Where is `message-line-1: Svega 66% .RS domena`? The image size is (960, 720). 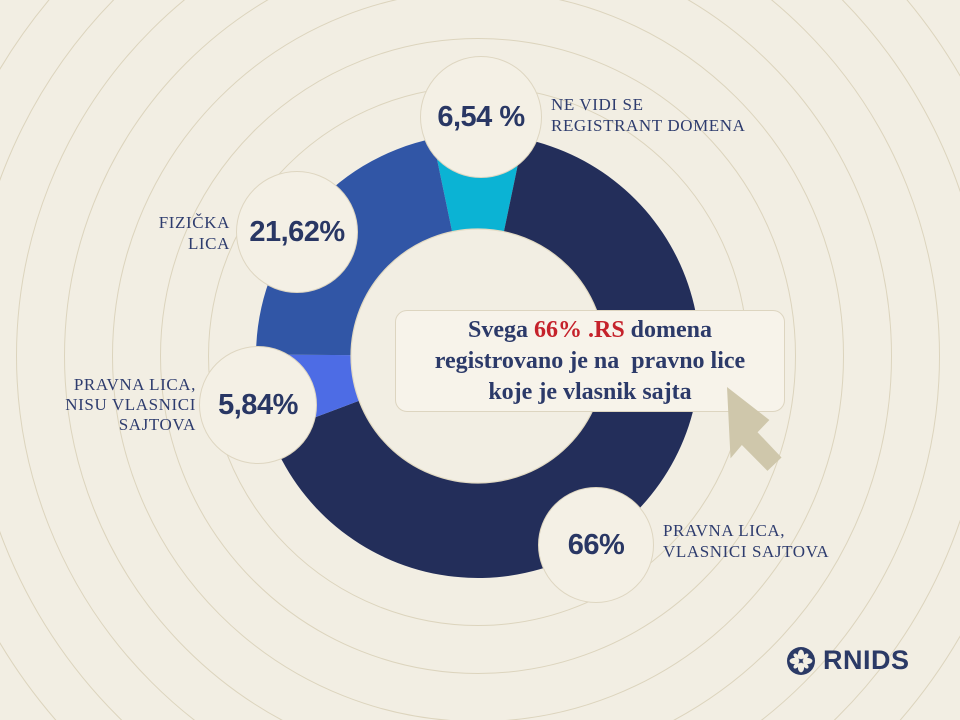
message-line-1: Svega 66% .RS domena is located at coordinates (590, 330).